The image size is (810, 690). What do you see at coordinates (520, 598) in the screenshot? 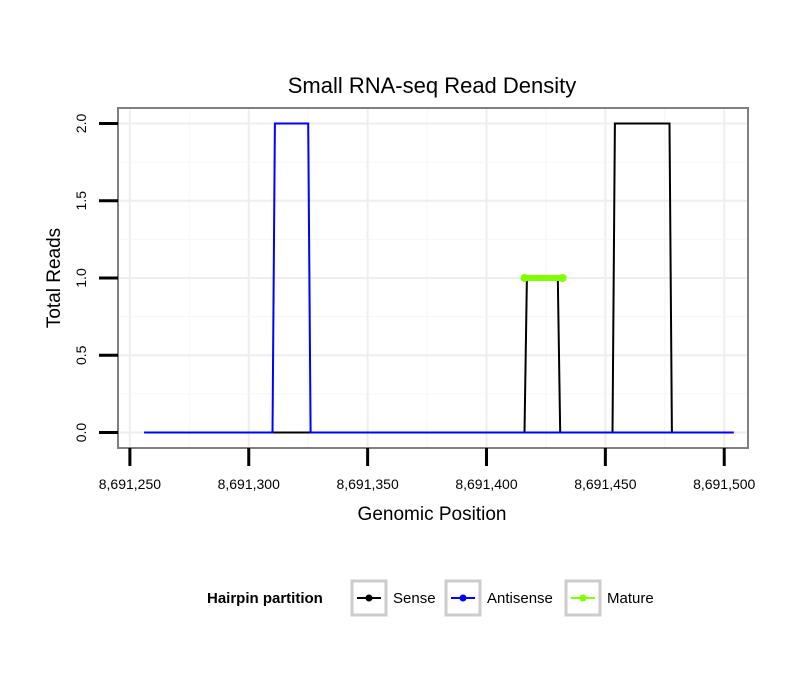
I see `legend-label-antisense: Antisense` at bounding box center [520, 598].